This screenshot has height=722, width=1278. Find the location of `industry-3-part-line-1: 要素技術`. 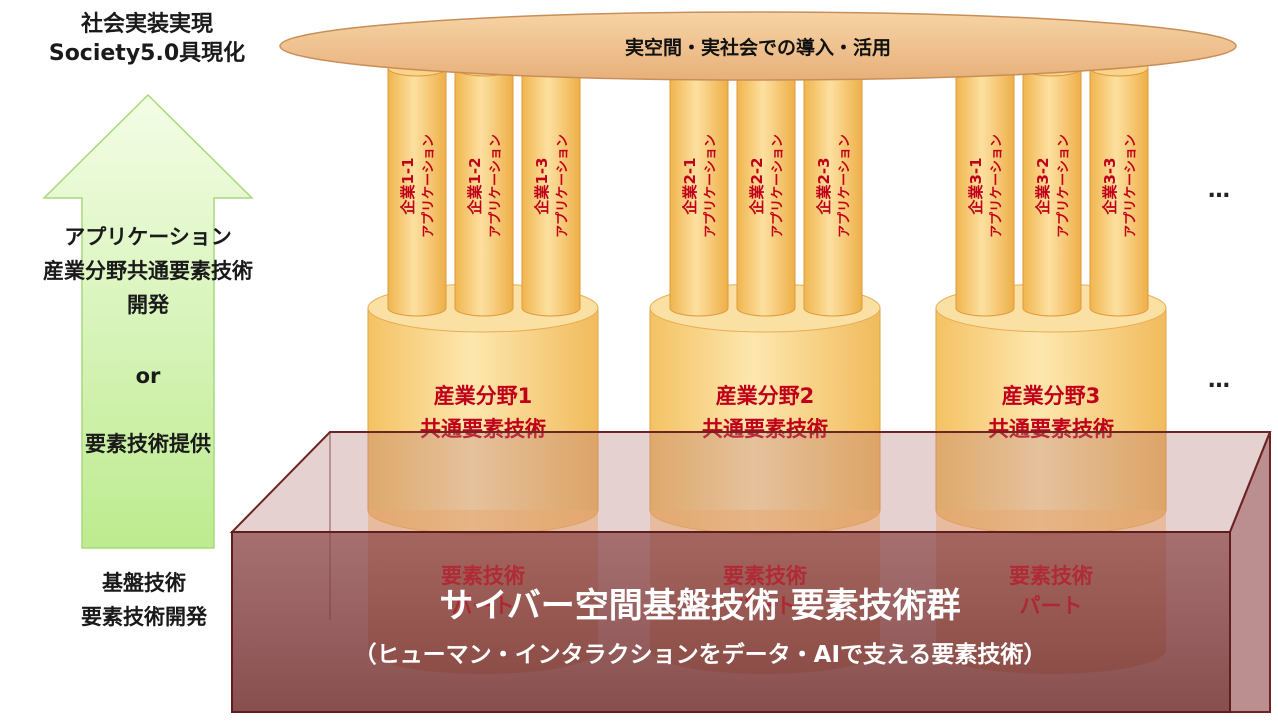

industry-3-part-line-1: 要素技術 is located at coordinates (1051, 576).